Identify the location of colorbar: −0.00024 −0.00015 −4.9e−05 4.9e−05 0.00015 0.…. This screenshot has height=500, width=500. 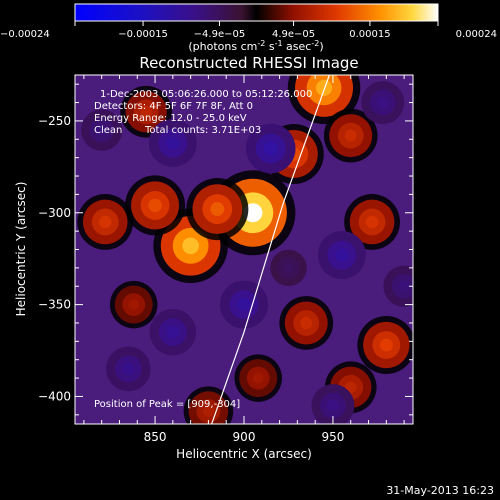
(248, 28).